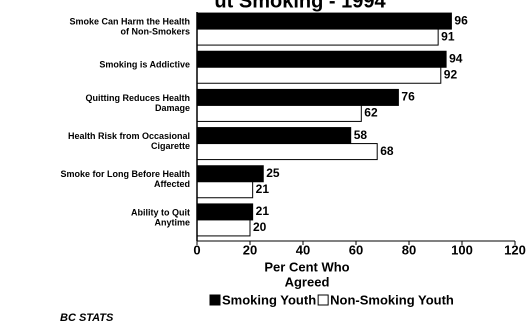 This screenshot has height=322, width=526. Describe the element at coordinates (172, 184) in the screenshot. I see `y-tick-label: Affected` at that location.